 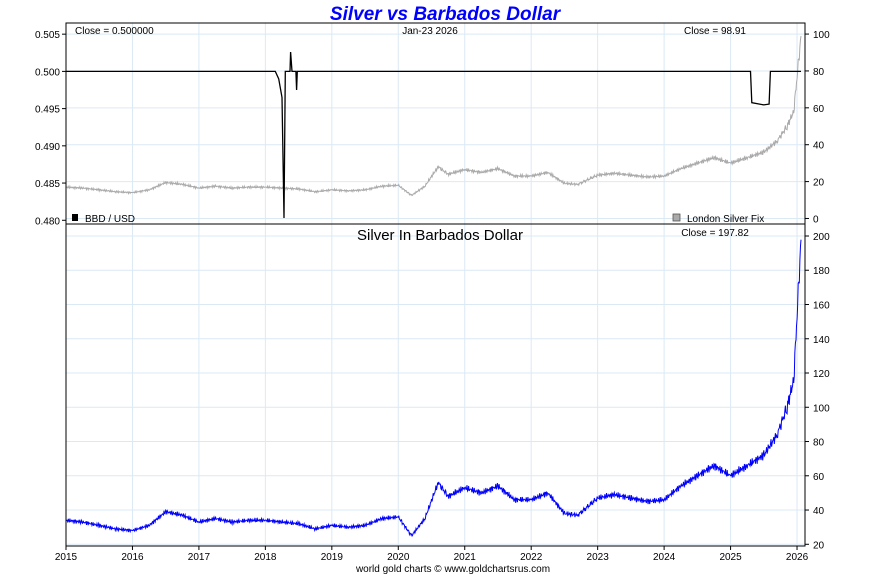 What do you see at coordinates (114, 31) in the screenshot?
I see `left-close-label: Close = 0.500000` at bounding box center [114, 31].